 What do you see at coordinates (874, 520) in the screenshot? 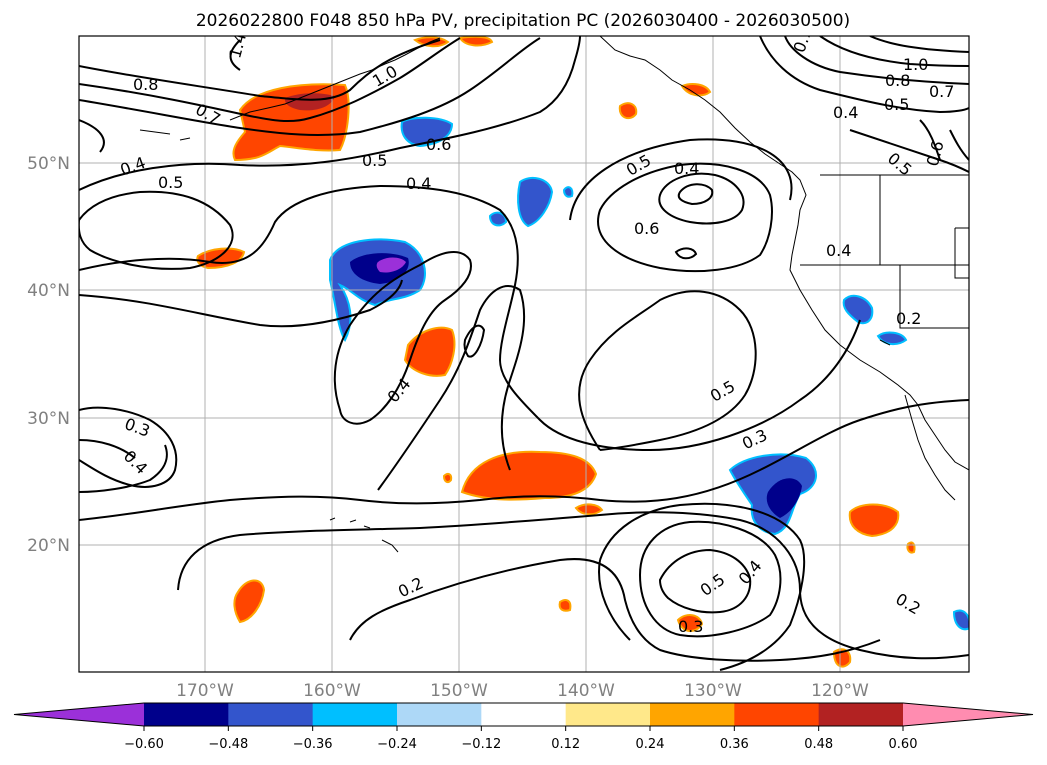
I see `precip-patch-baja` at bounding box center [874, 520].